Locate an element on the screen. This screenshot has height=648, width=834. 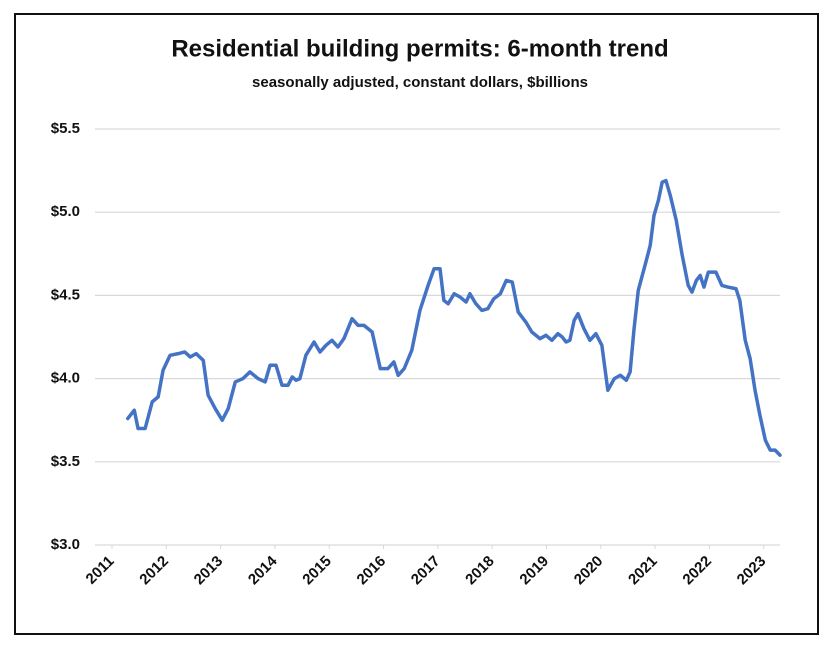
y-tick-label: $3.0 is located at coordinates (65, 544).